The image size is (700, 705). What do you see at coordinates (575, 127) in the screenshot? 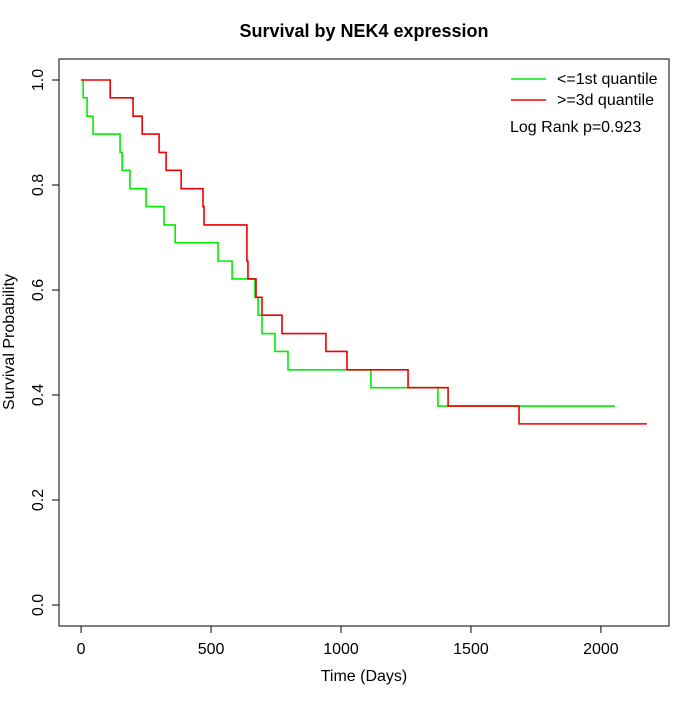
I see `annotation: Log Rank p=0.923` at bounding box center [575, 127].